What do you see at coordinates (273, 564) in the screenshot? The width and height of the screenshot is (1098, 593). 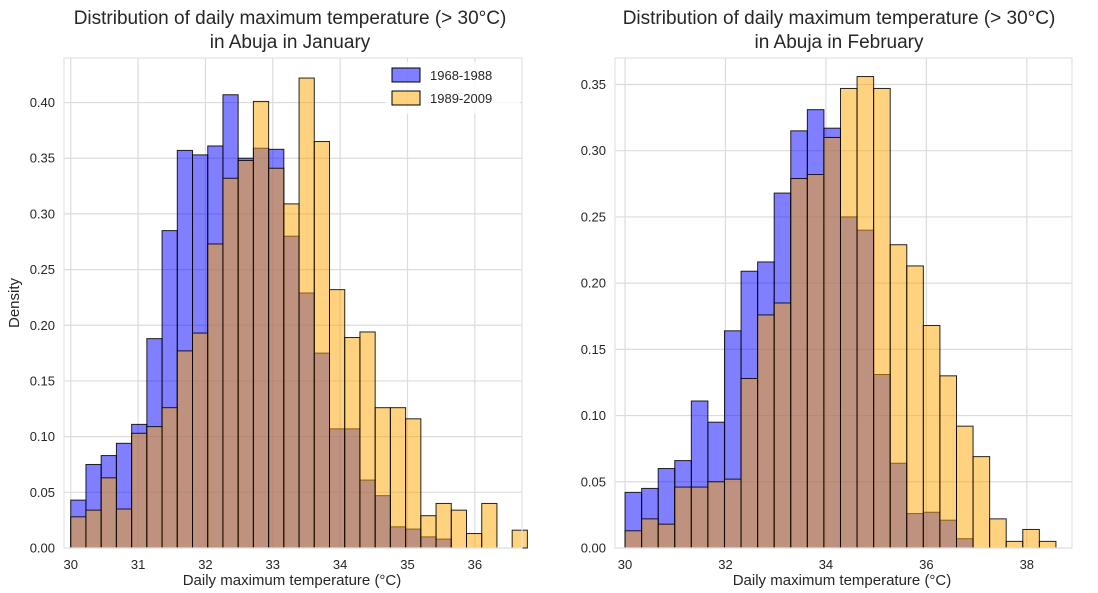 I see `x-tick-label: 33` at bounding box center [273, 564].